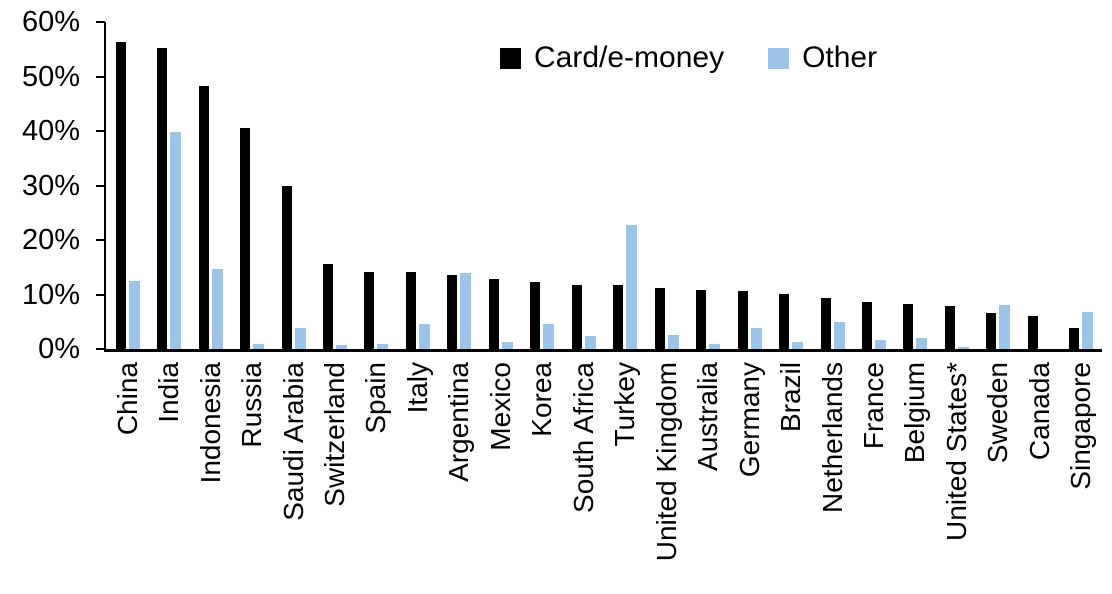 This screenshot has width=1112, height=594. What do you see at coordinates (840, 57) in the screenshot?
I see `legend-label-other: Other` at bounding box center [840, 57].